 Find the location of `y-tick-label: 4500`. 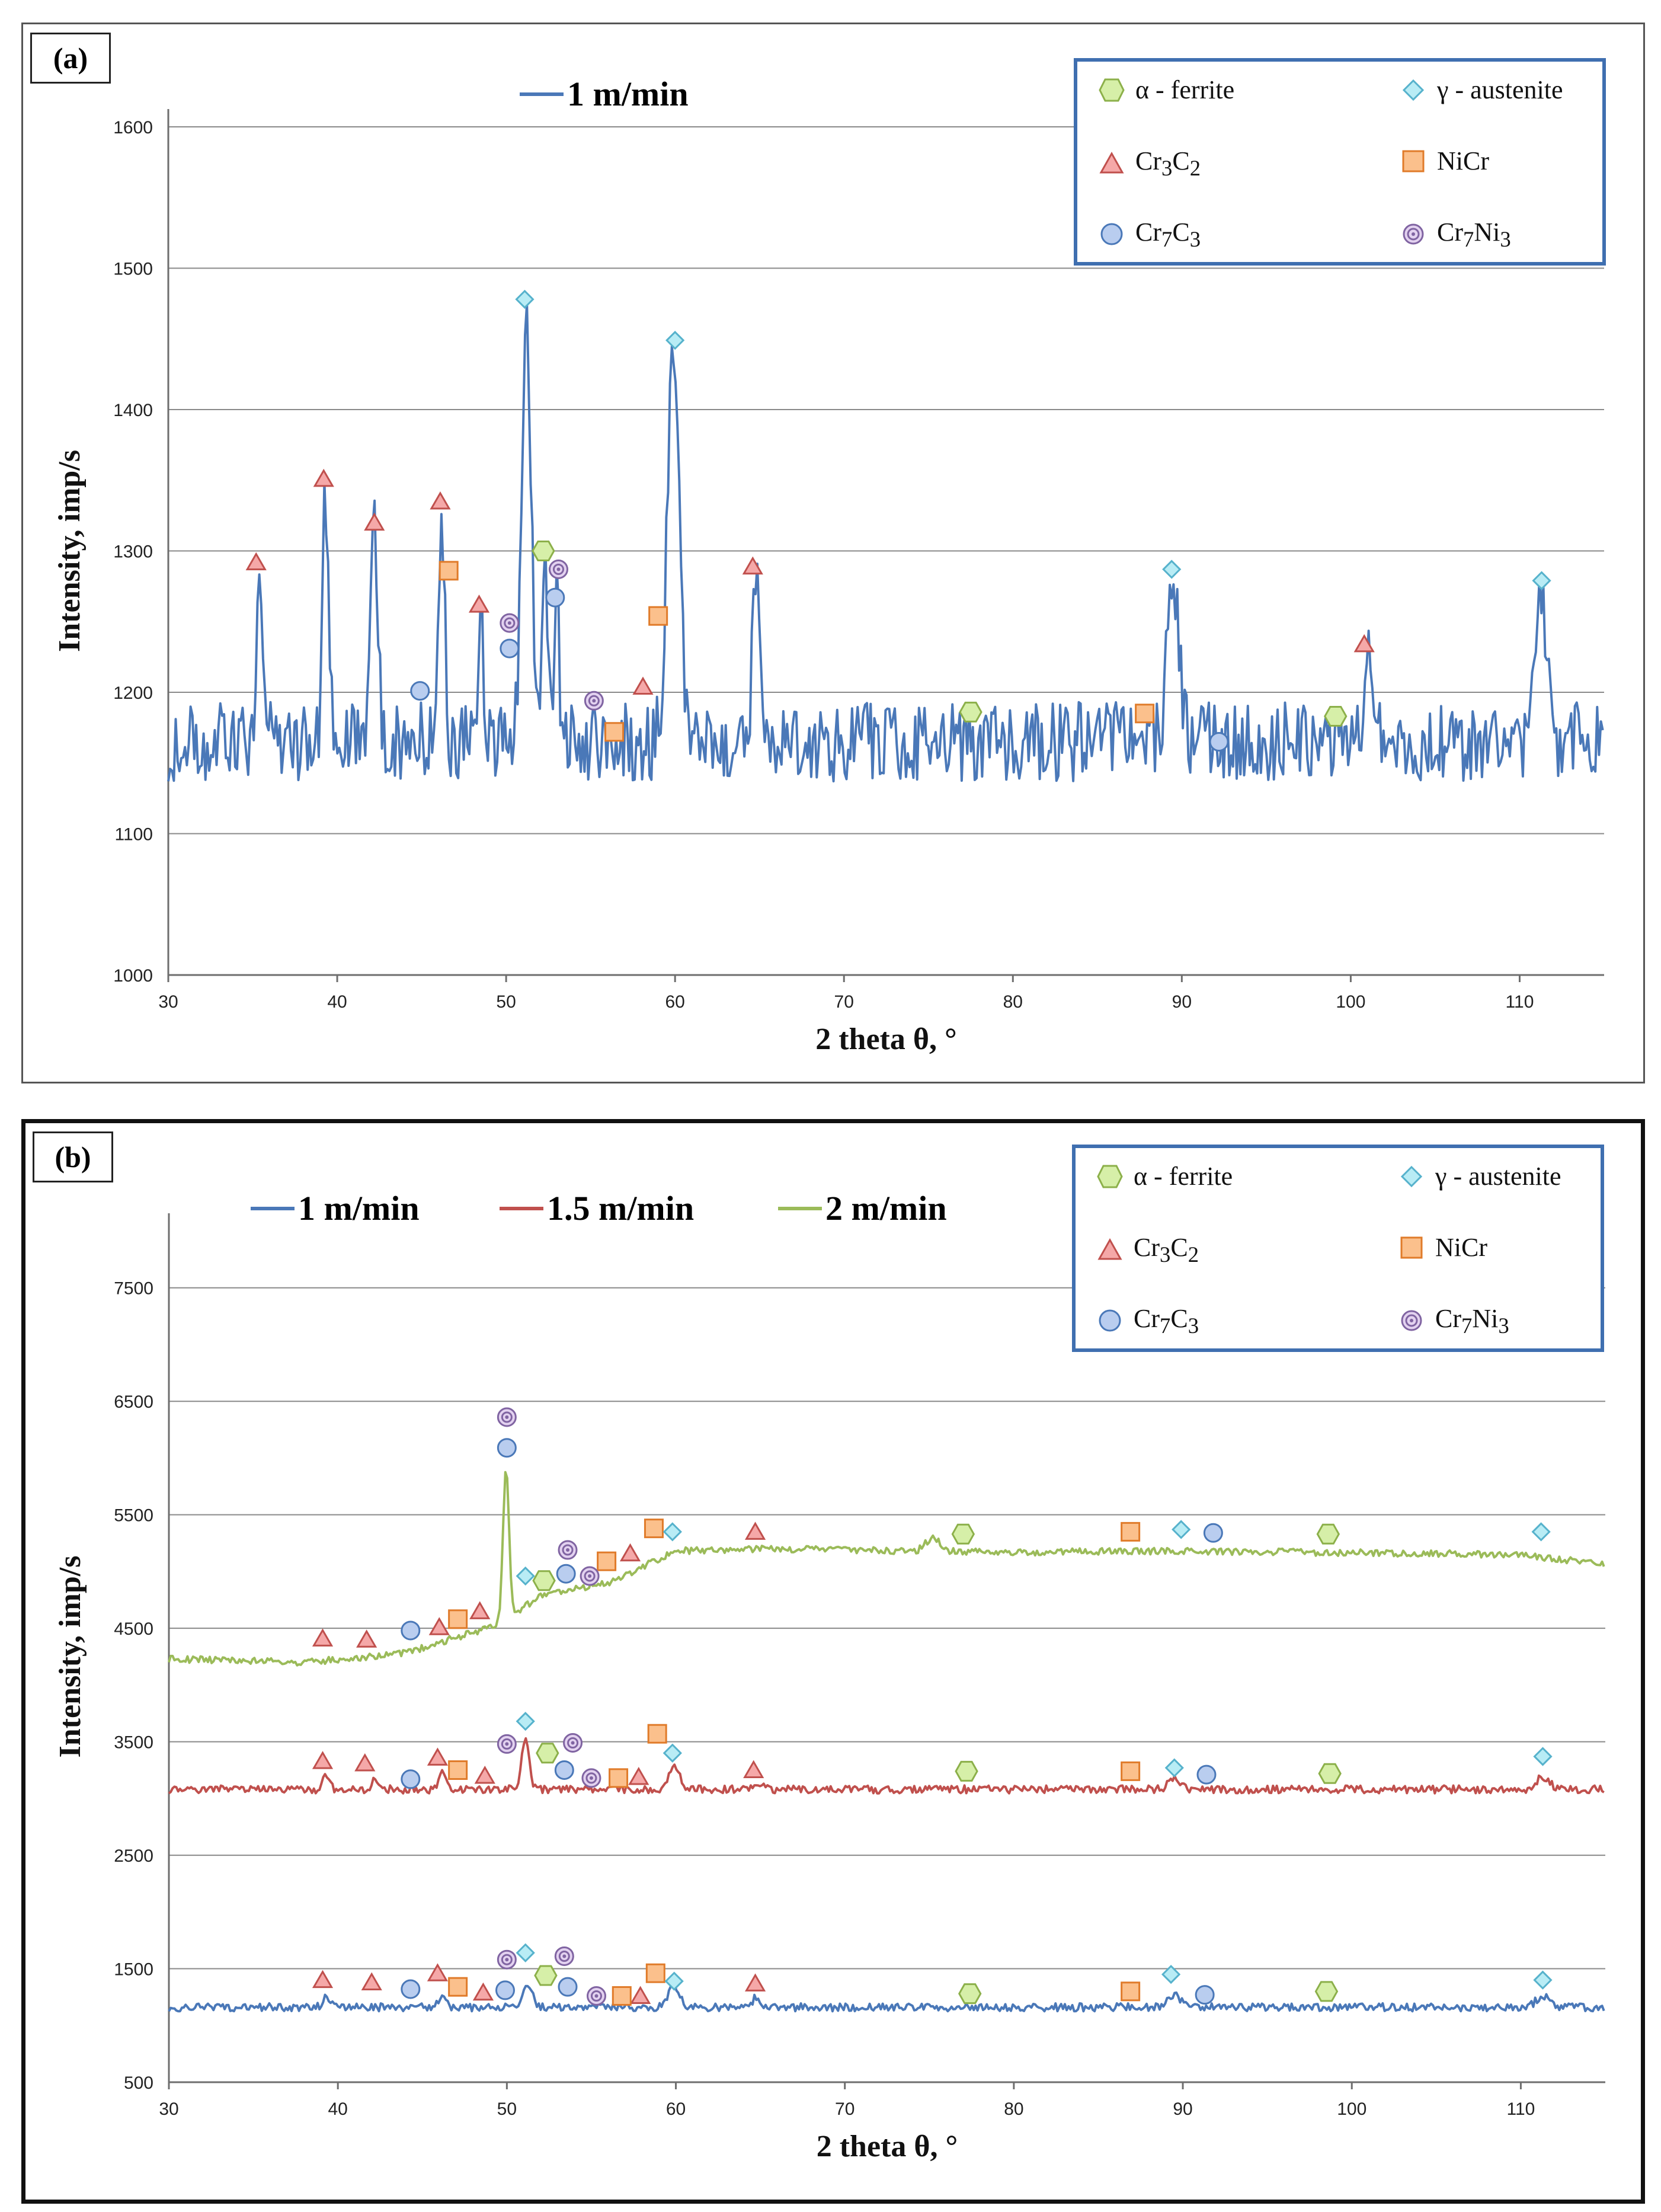

y-tick-label: 4500 is located at coordinates (133, 1629).